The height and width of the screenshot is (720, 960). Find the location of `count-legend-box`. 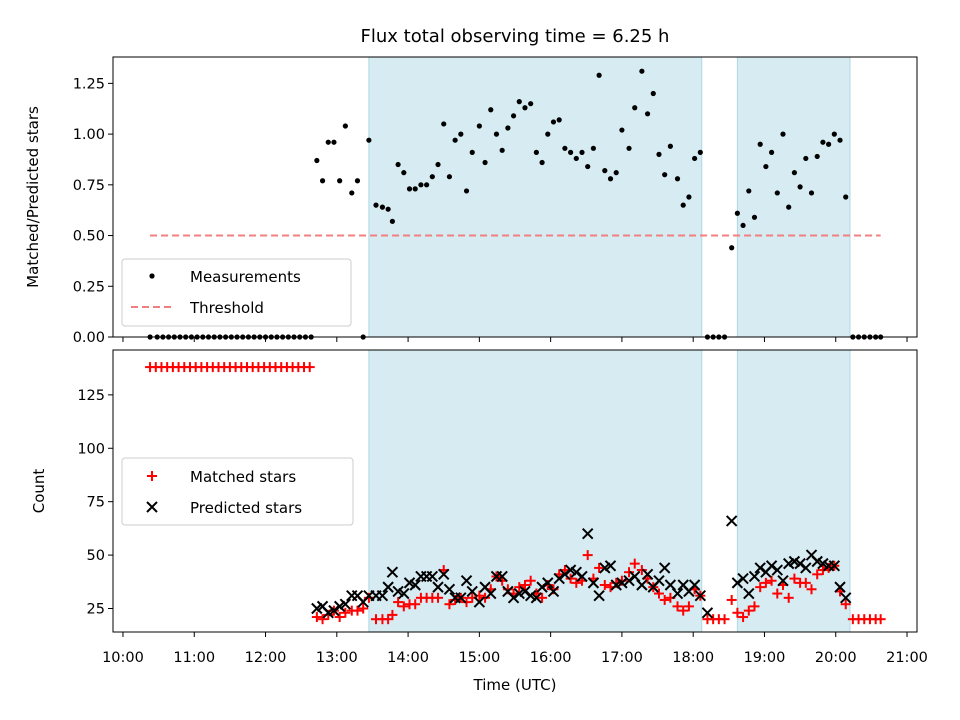

count-legend-box is located at coordinates (237, 491).